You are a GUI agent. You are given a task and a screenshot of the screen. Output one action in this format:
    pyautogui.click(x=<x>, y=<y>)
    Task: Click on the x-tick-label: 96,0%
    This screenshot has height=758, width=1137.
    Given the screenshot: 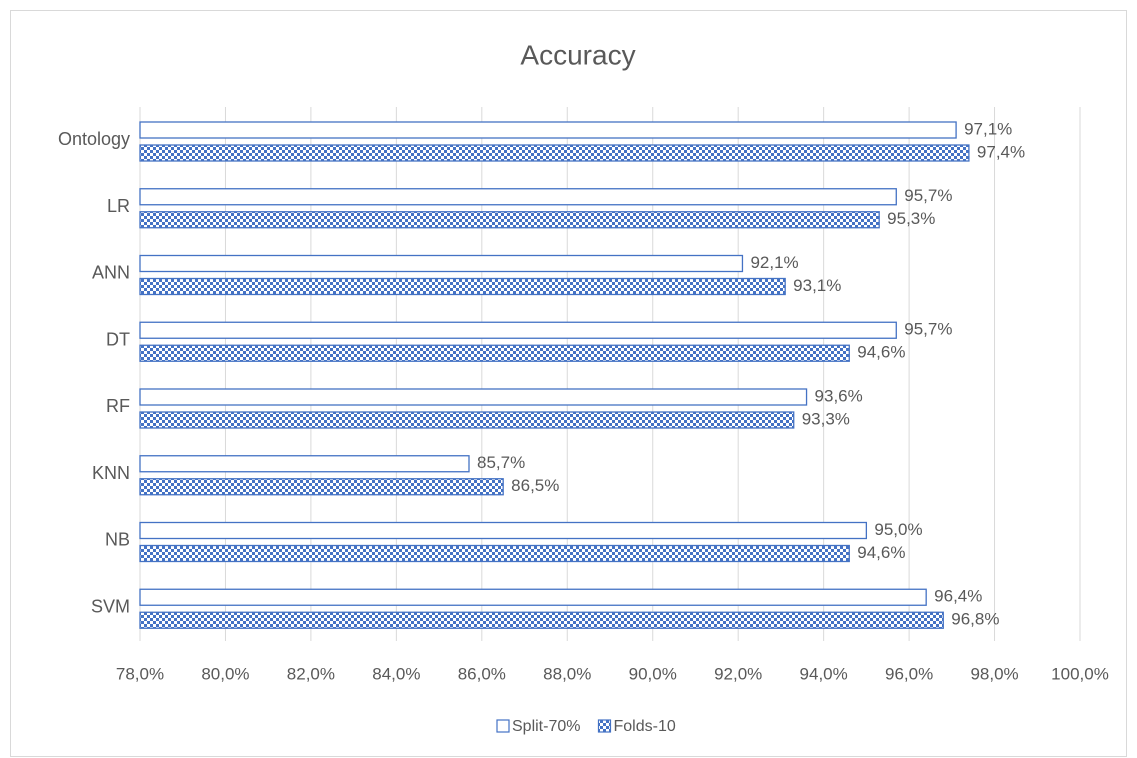 What is the action you would take?
    pyautogui.click(x=909, y=673)
    